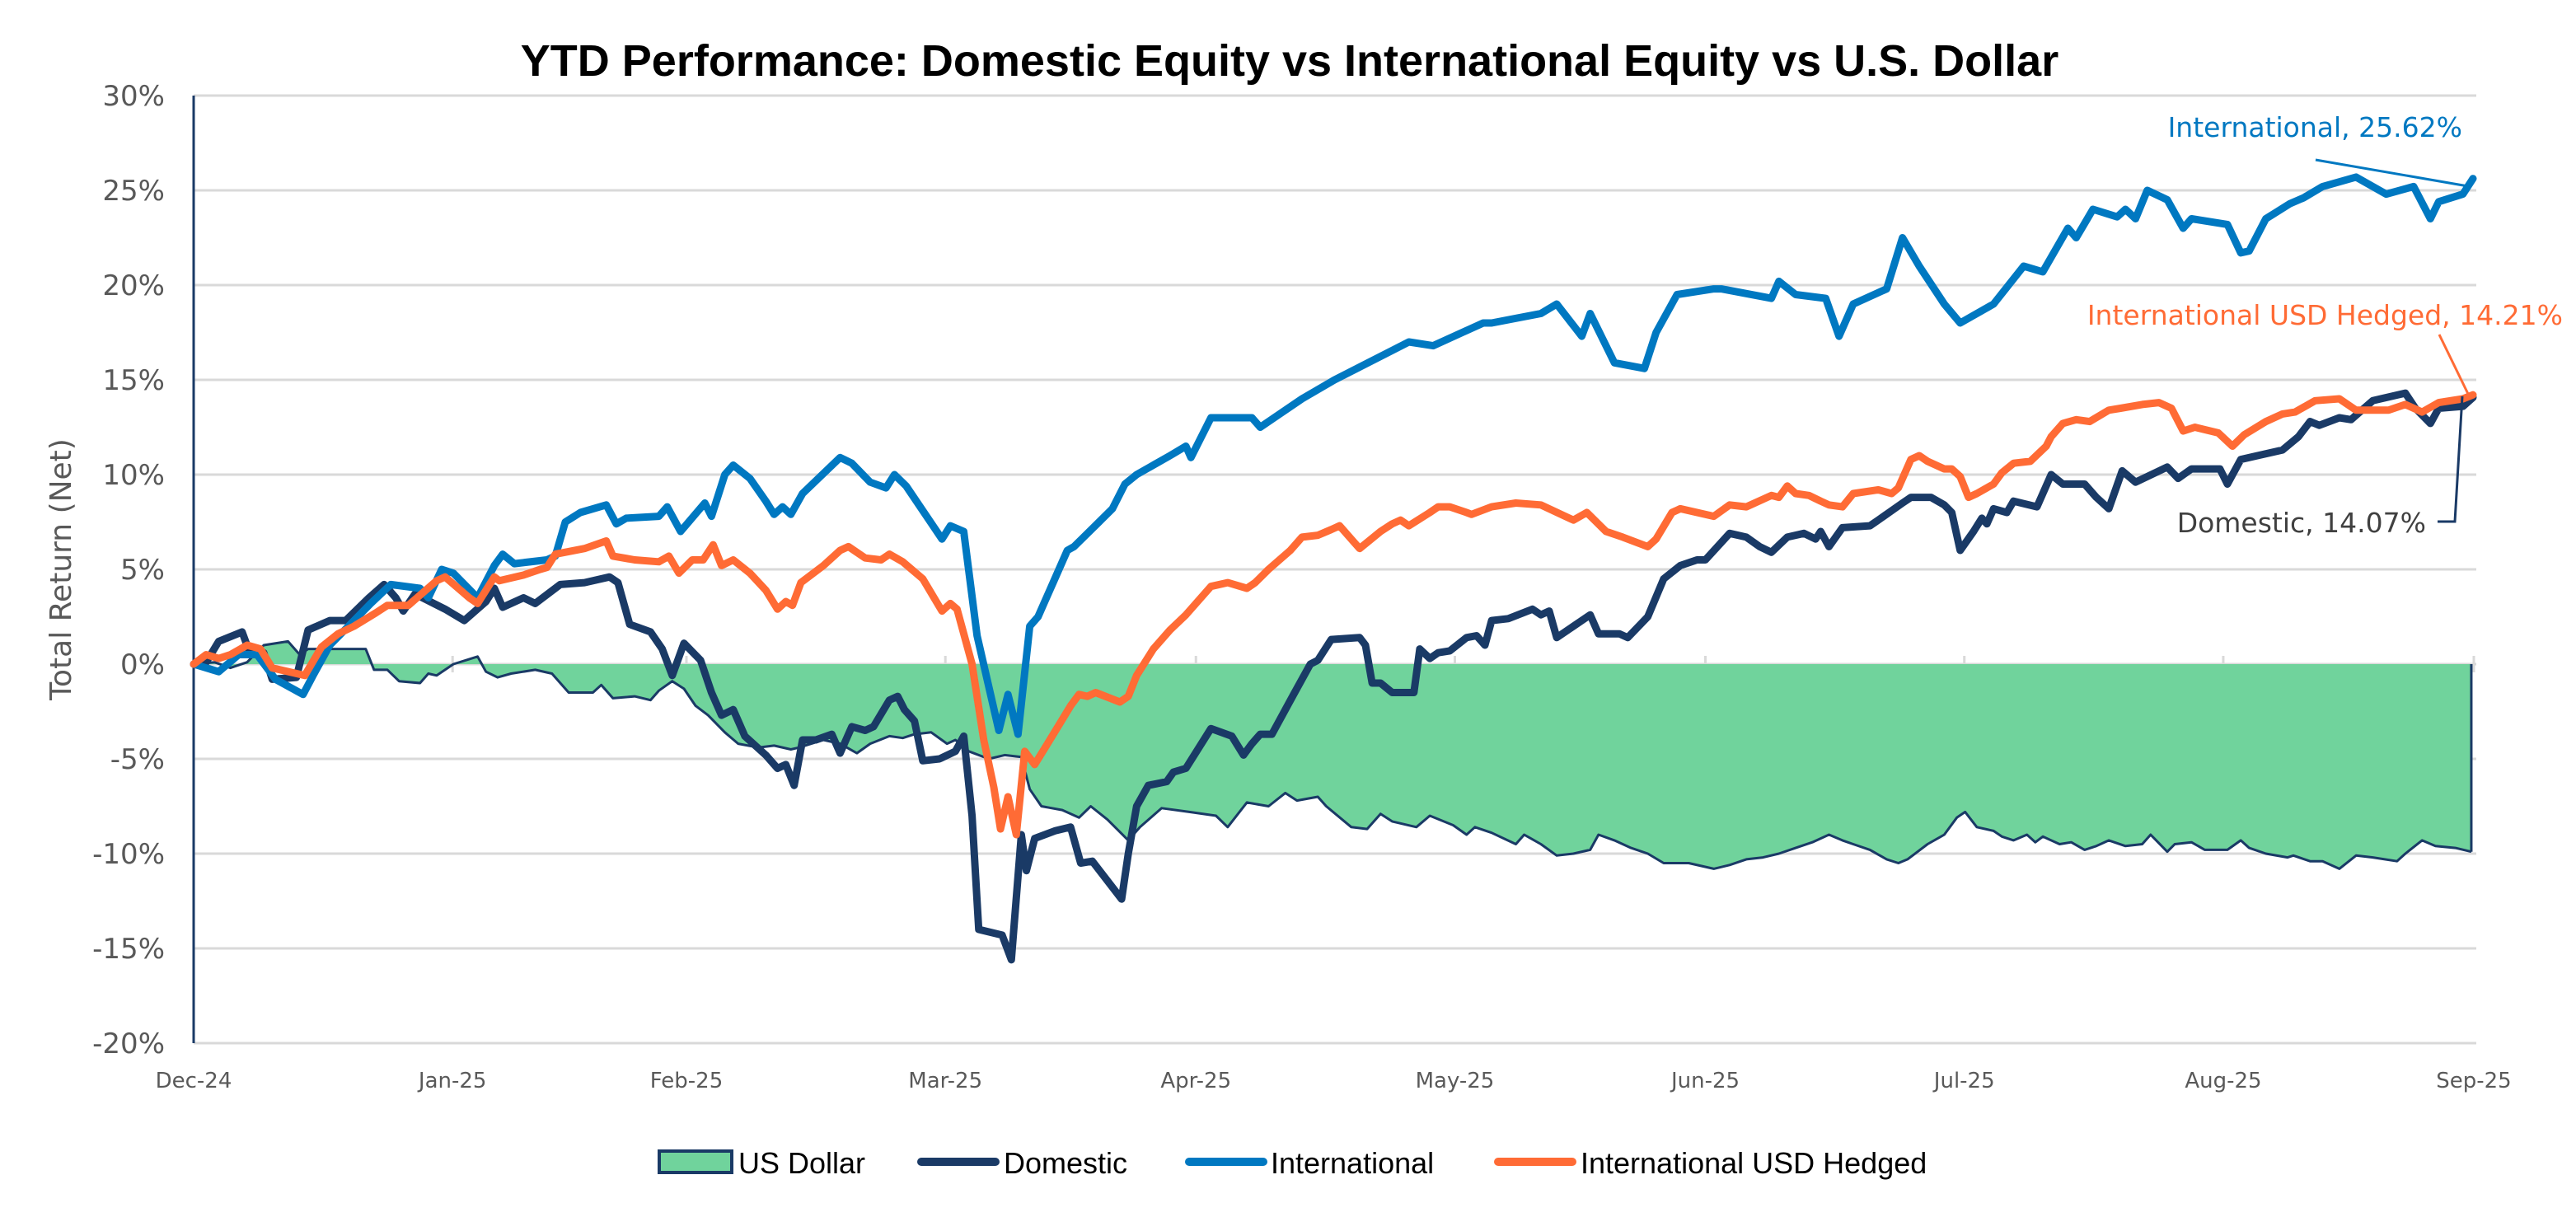 This screenshot has width=2576, height=1217. I want to click on x-tick-label: Mar-25, so click(945, 1081).